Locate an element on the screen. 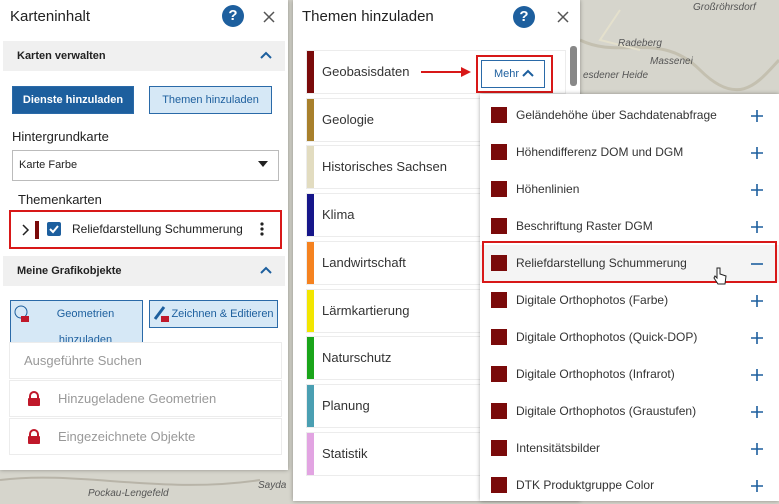 Image resolution: width=779 pixels, height=504 pixels. button: Themen hinzuladen is located at coordinates (210, 100).